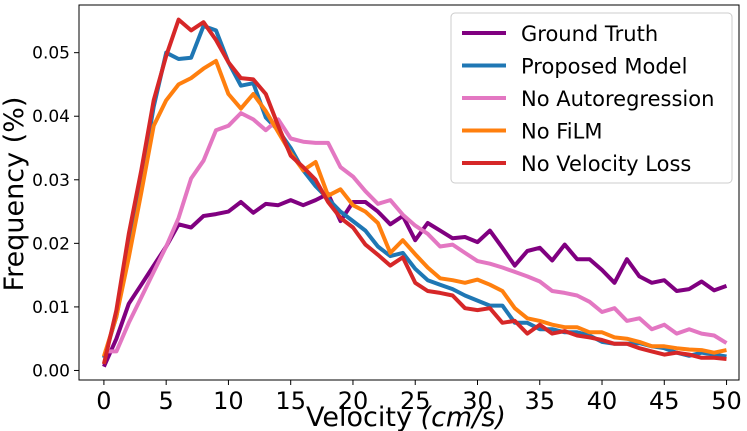 This screenshot has width=747, height=431. Describe the element at coordinates (415, 401) in the screenshot. I see `x-tick-label: 25` at that location.